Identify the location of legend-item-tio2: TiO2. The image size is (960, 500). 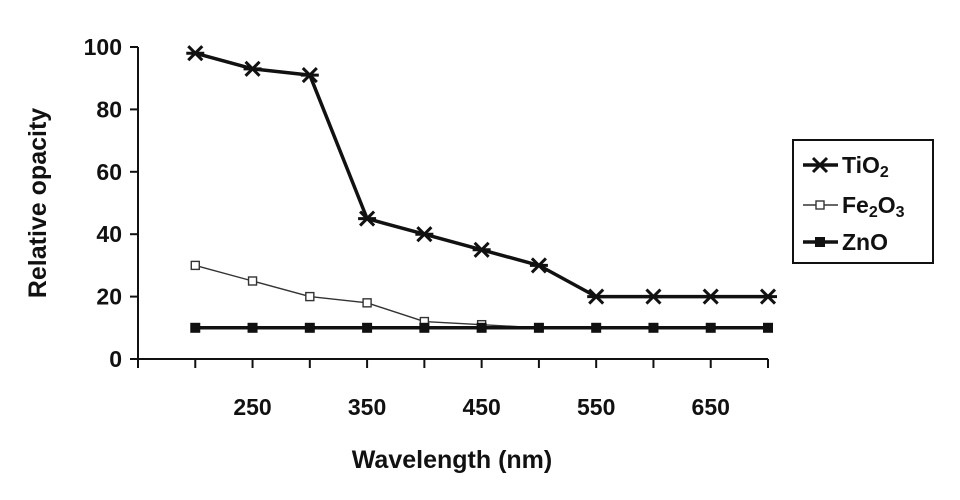
(846, 166).